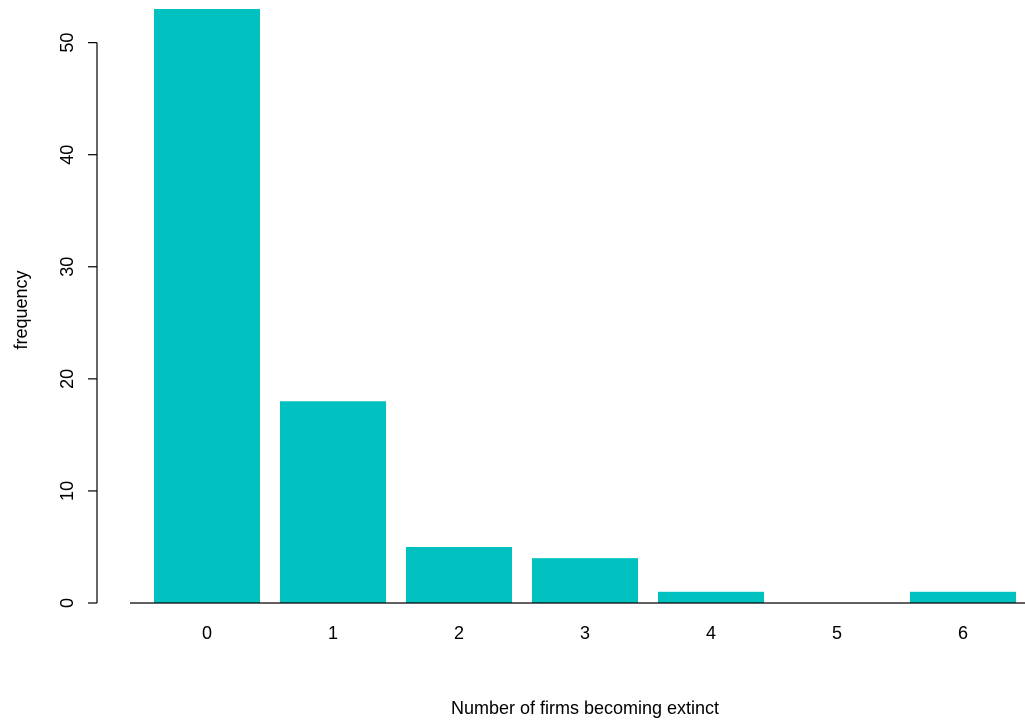 This screenshot has height=725, width=1025. What do you see at coordinates (207, 633) in the screenshot?
I see `x-tick-label: 0` at bounding box center [207, 633].